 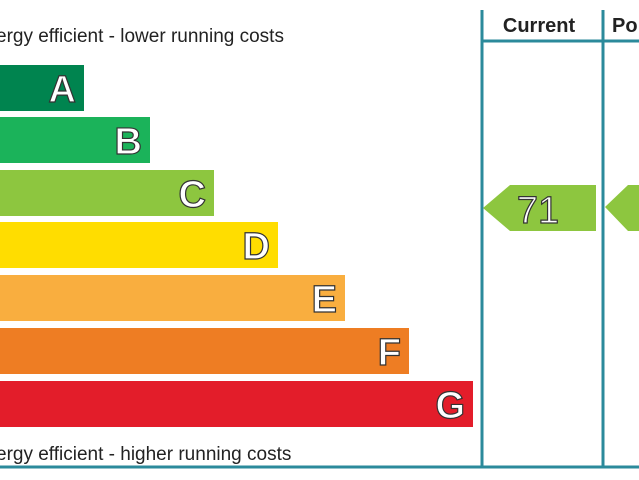 I want to click on band-letter: B, so click(x=128, y=142).